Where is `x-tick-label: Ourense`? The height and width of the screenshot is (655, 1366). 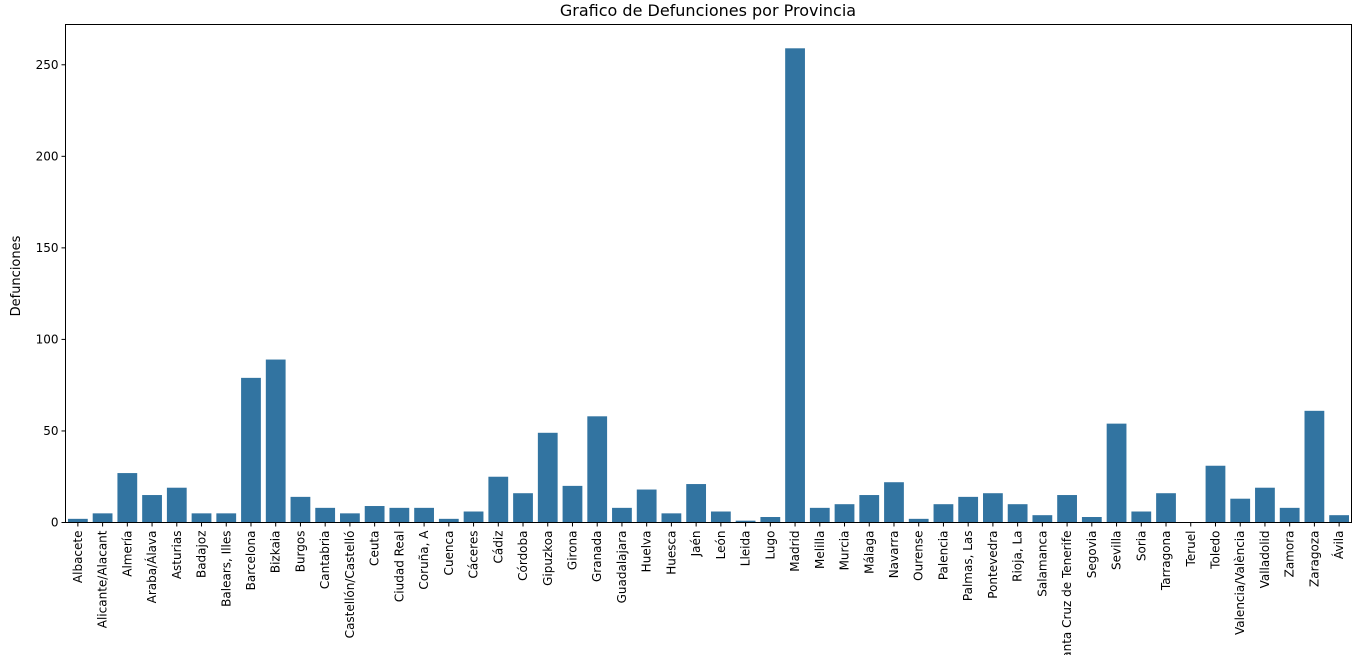
x-tick-label: Ourense is located at coordinates (919, 556).